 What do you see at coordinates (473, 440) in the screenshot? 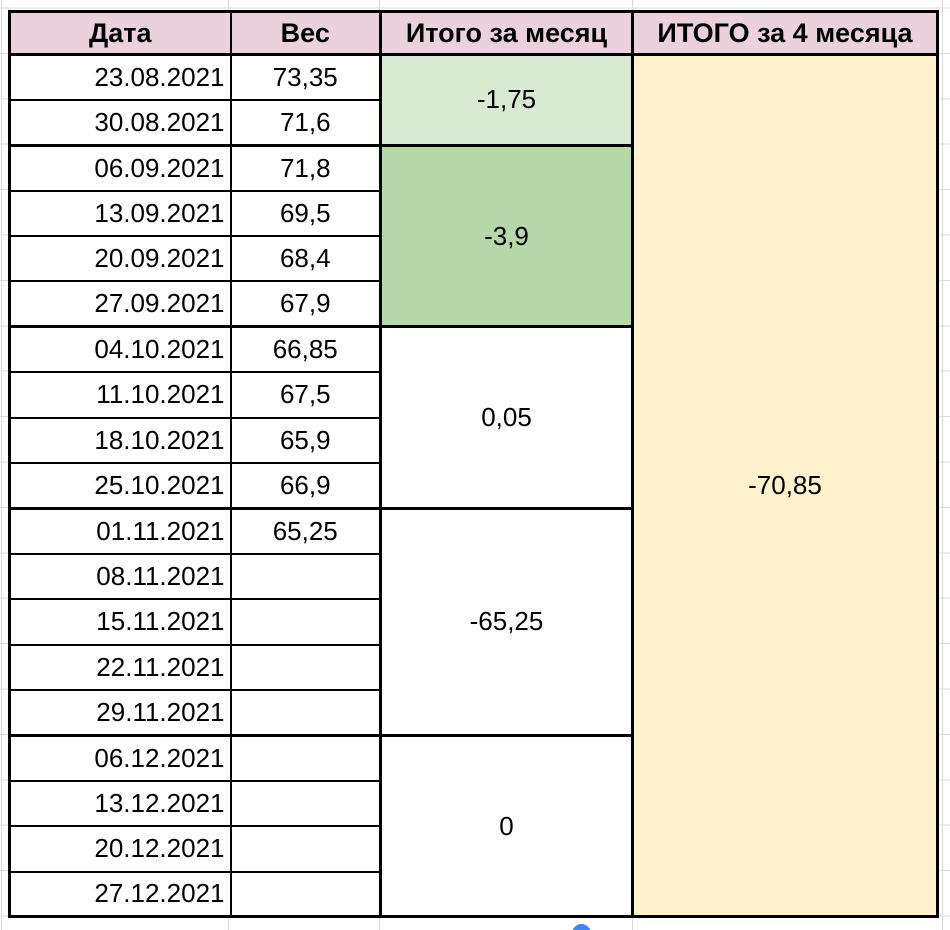
I see `table-row: 18.10.2021 65,9` at bounding box center [473, 440].